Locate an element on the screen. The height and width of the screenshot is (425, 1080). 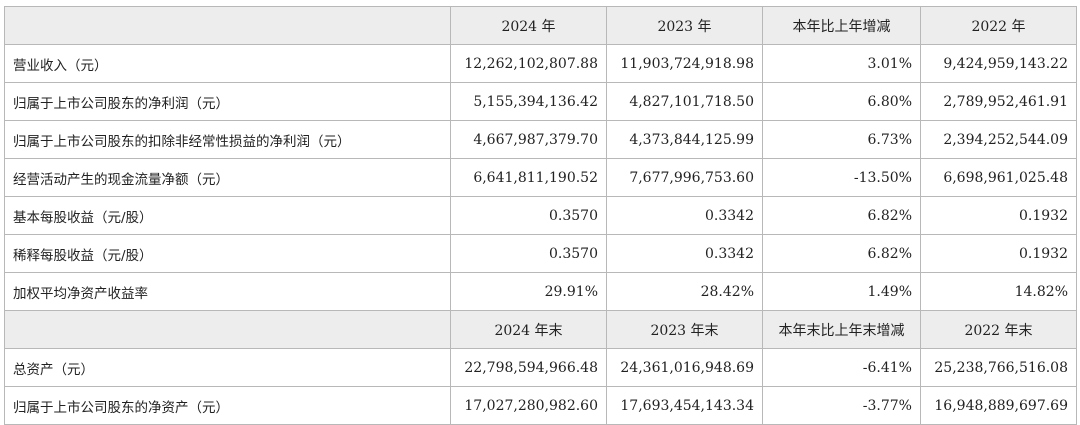
value-2022: 2,394,252,544.09 is located at coordinates (998, 139).